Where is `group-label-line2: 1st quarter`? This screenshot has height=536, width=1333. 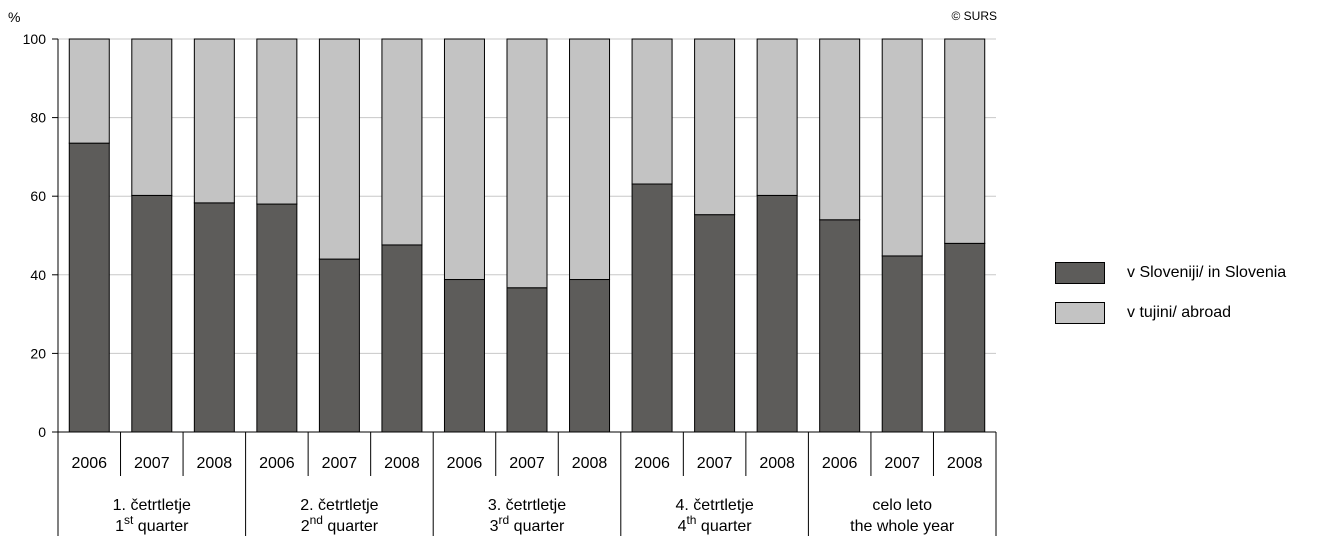 group-label-line2: 1st quarter is located at coordinates (152, 524).